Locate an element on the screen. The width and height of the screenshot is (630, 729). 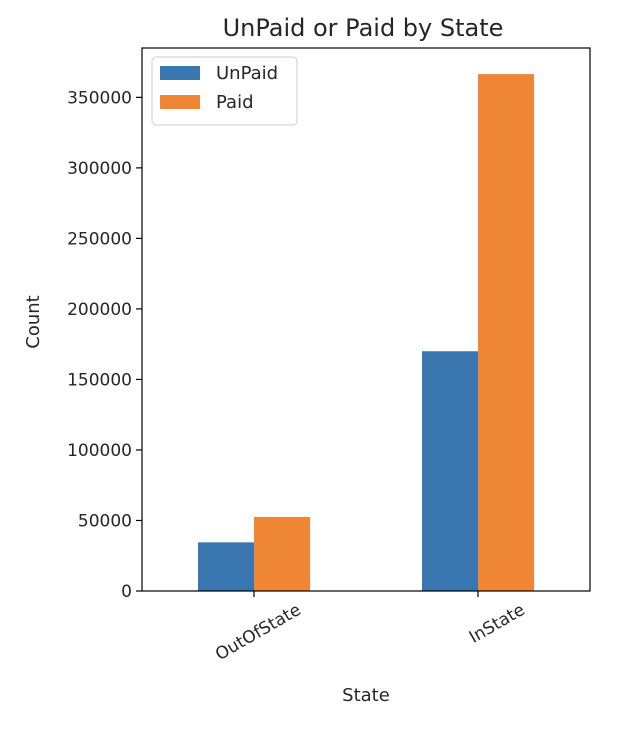
y-tick-label: 300000 is located at coordinates (99, 169).